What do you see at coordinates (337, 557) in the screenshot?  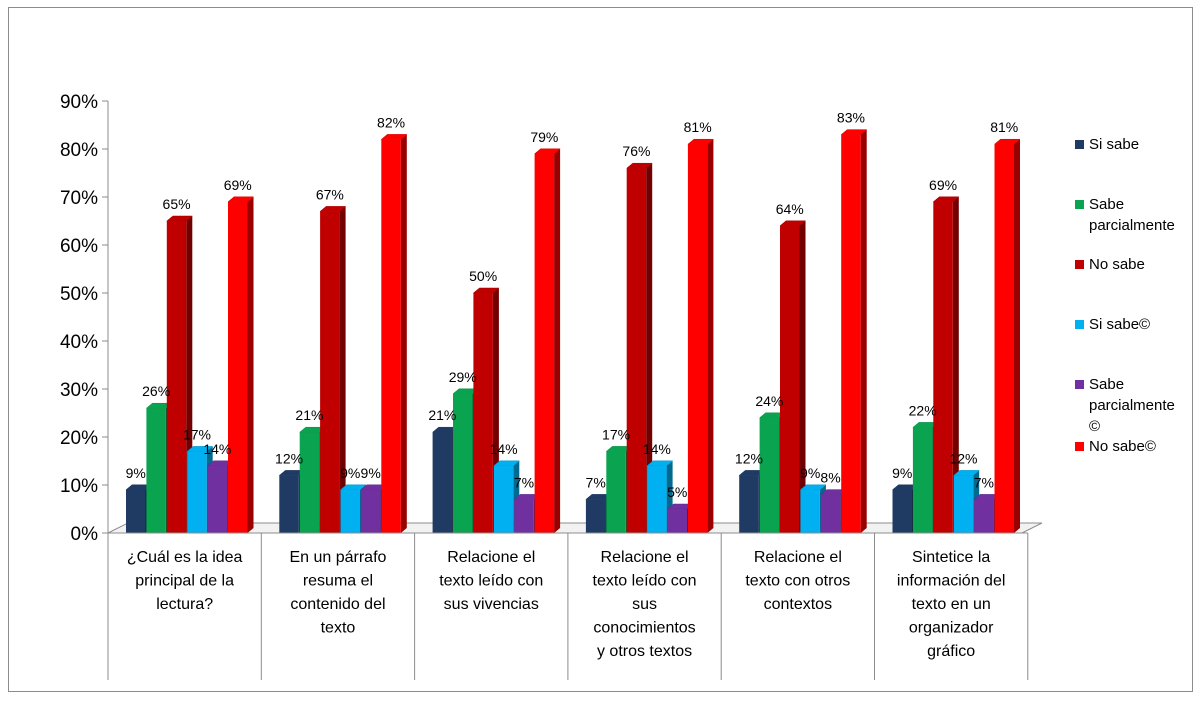 I see `category-label-line: En un párrafo` at bounding box center [337, 557].